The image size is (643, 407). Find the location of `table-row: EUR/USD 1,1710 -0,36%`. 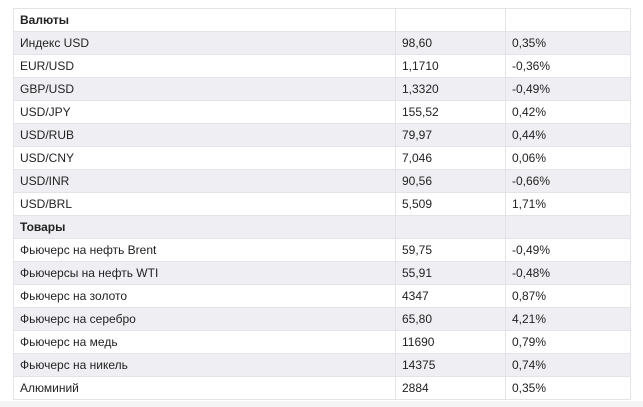

table-row: EUR/USD 1,1710 -0,36% is located at coordinates (322, 66).